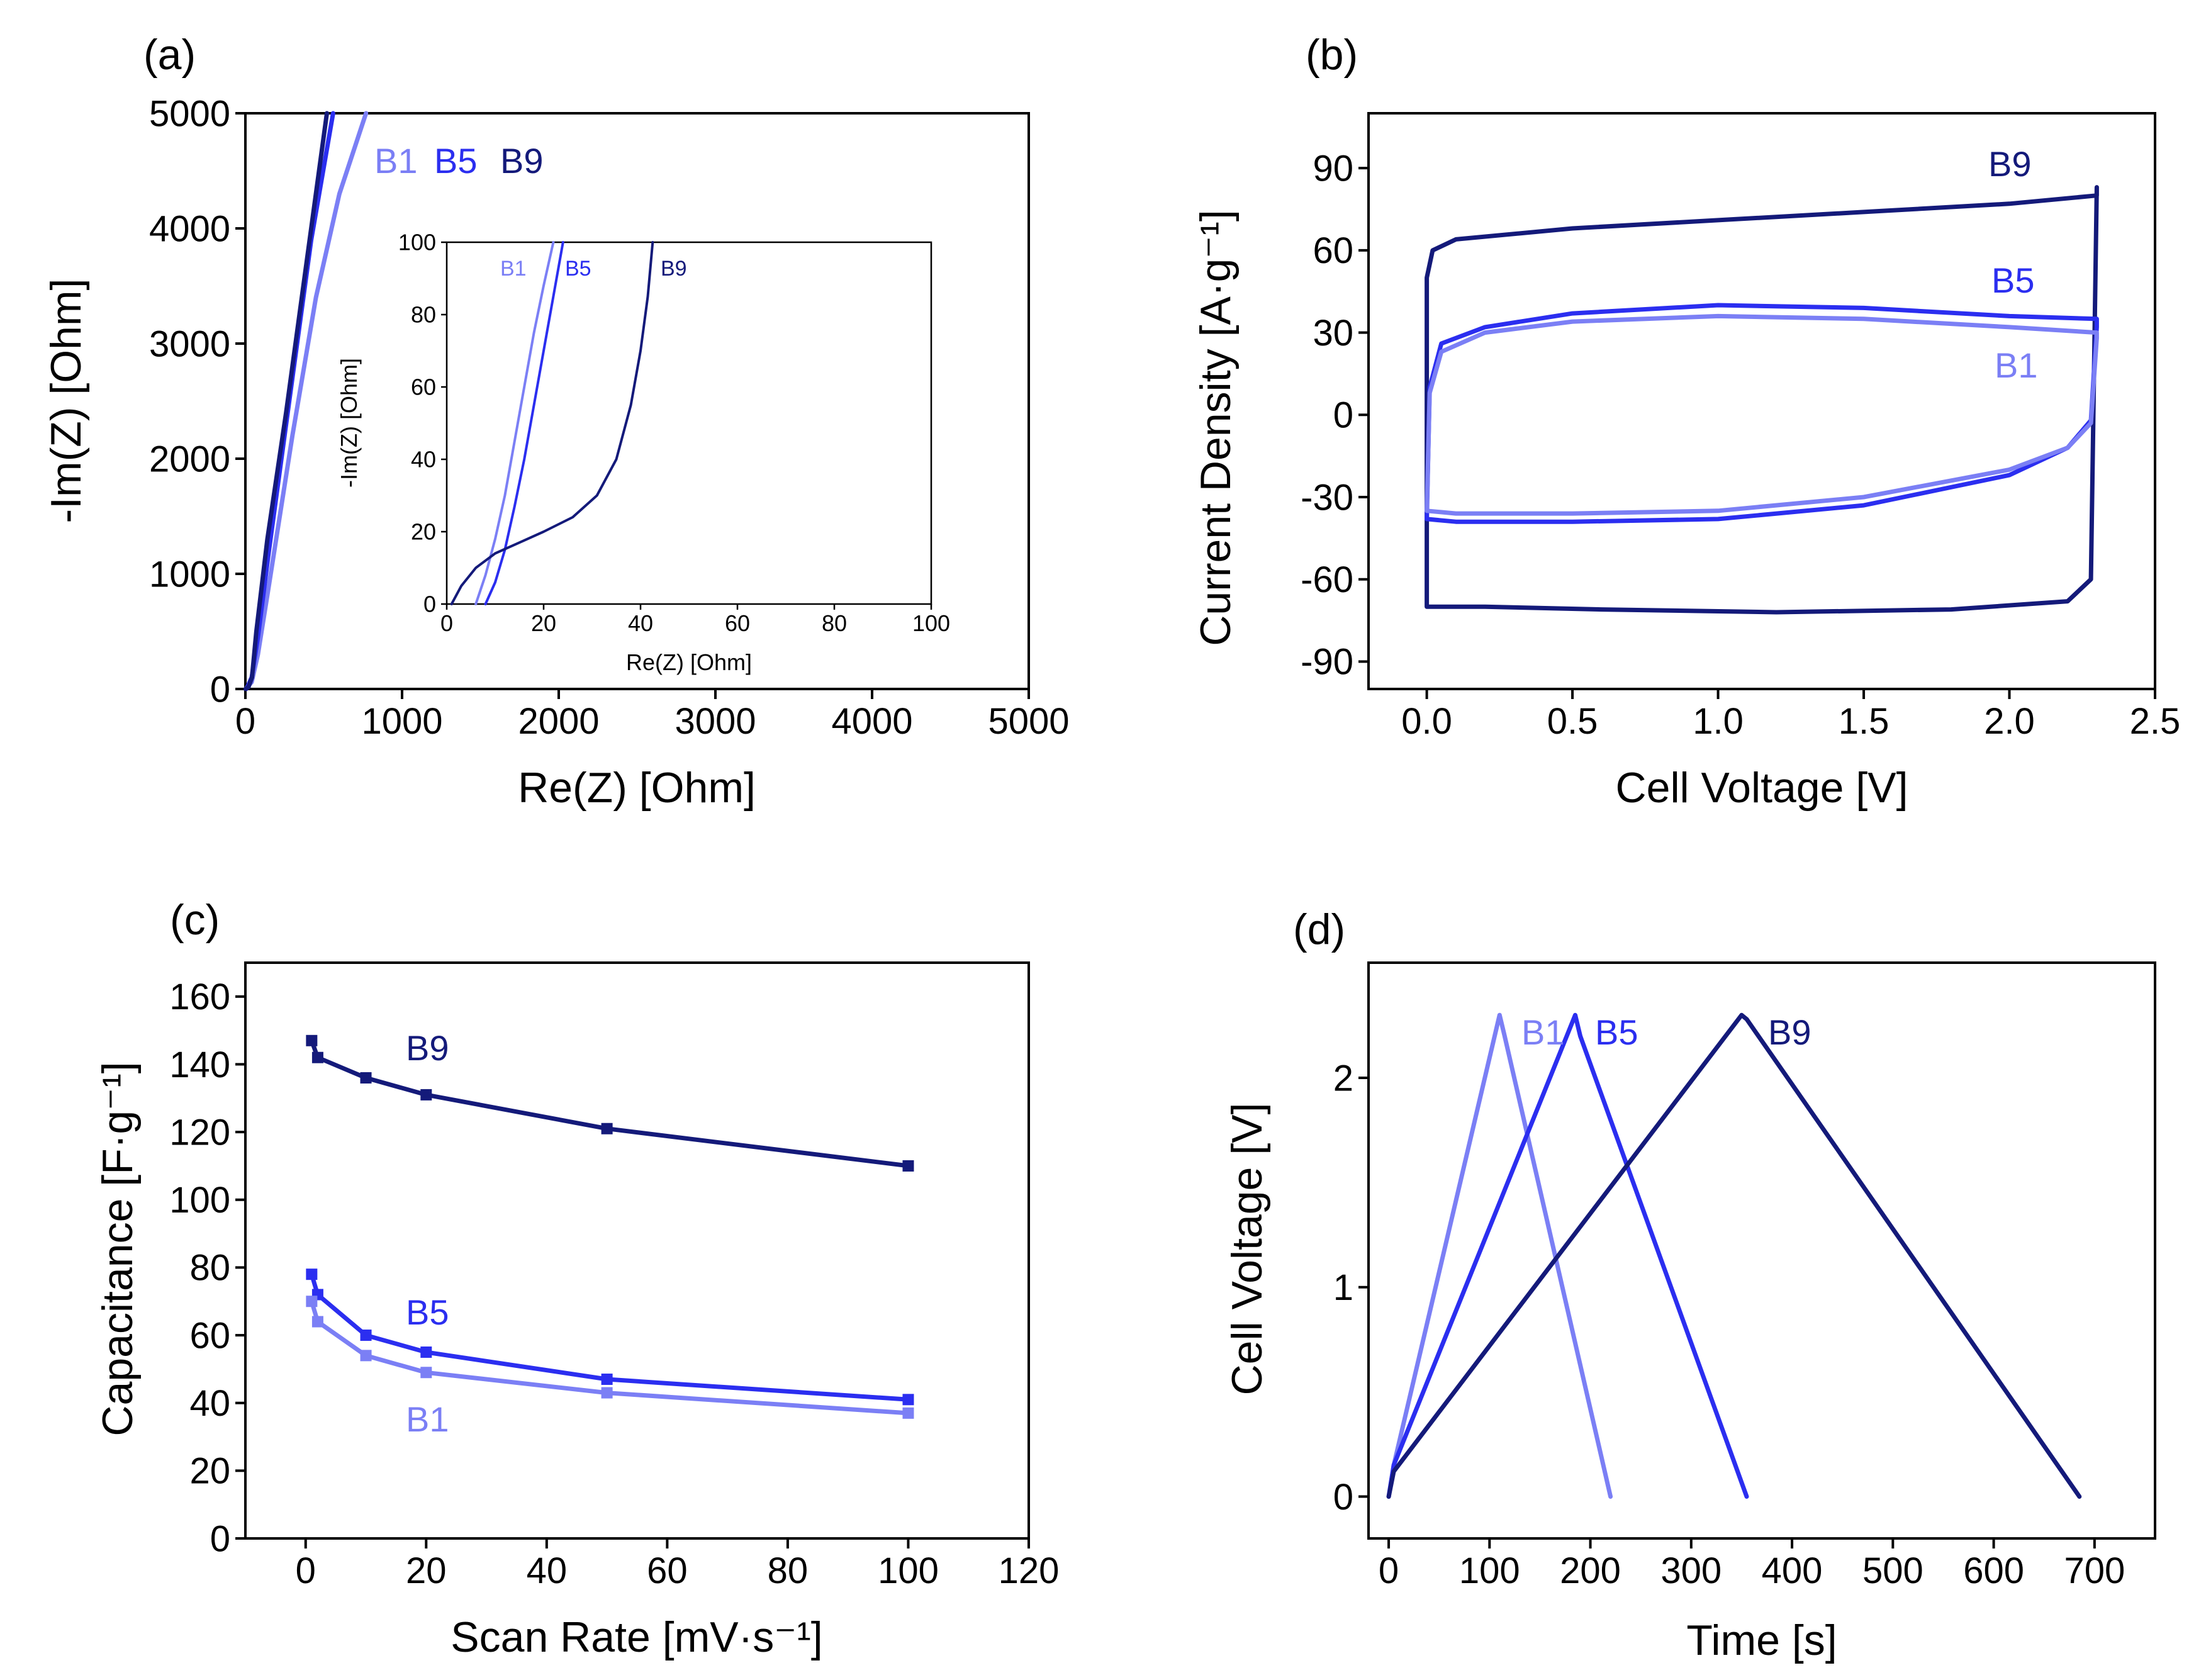 This screenshot has width=2206, height=1680. I want to click on inset-x-axis-title-a: Re(Z) [Ohm], so click(689, 662).